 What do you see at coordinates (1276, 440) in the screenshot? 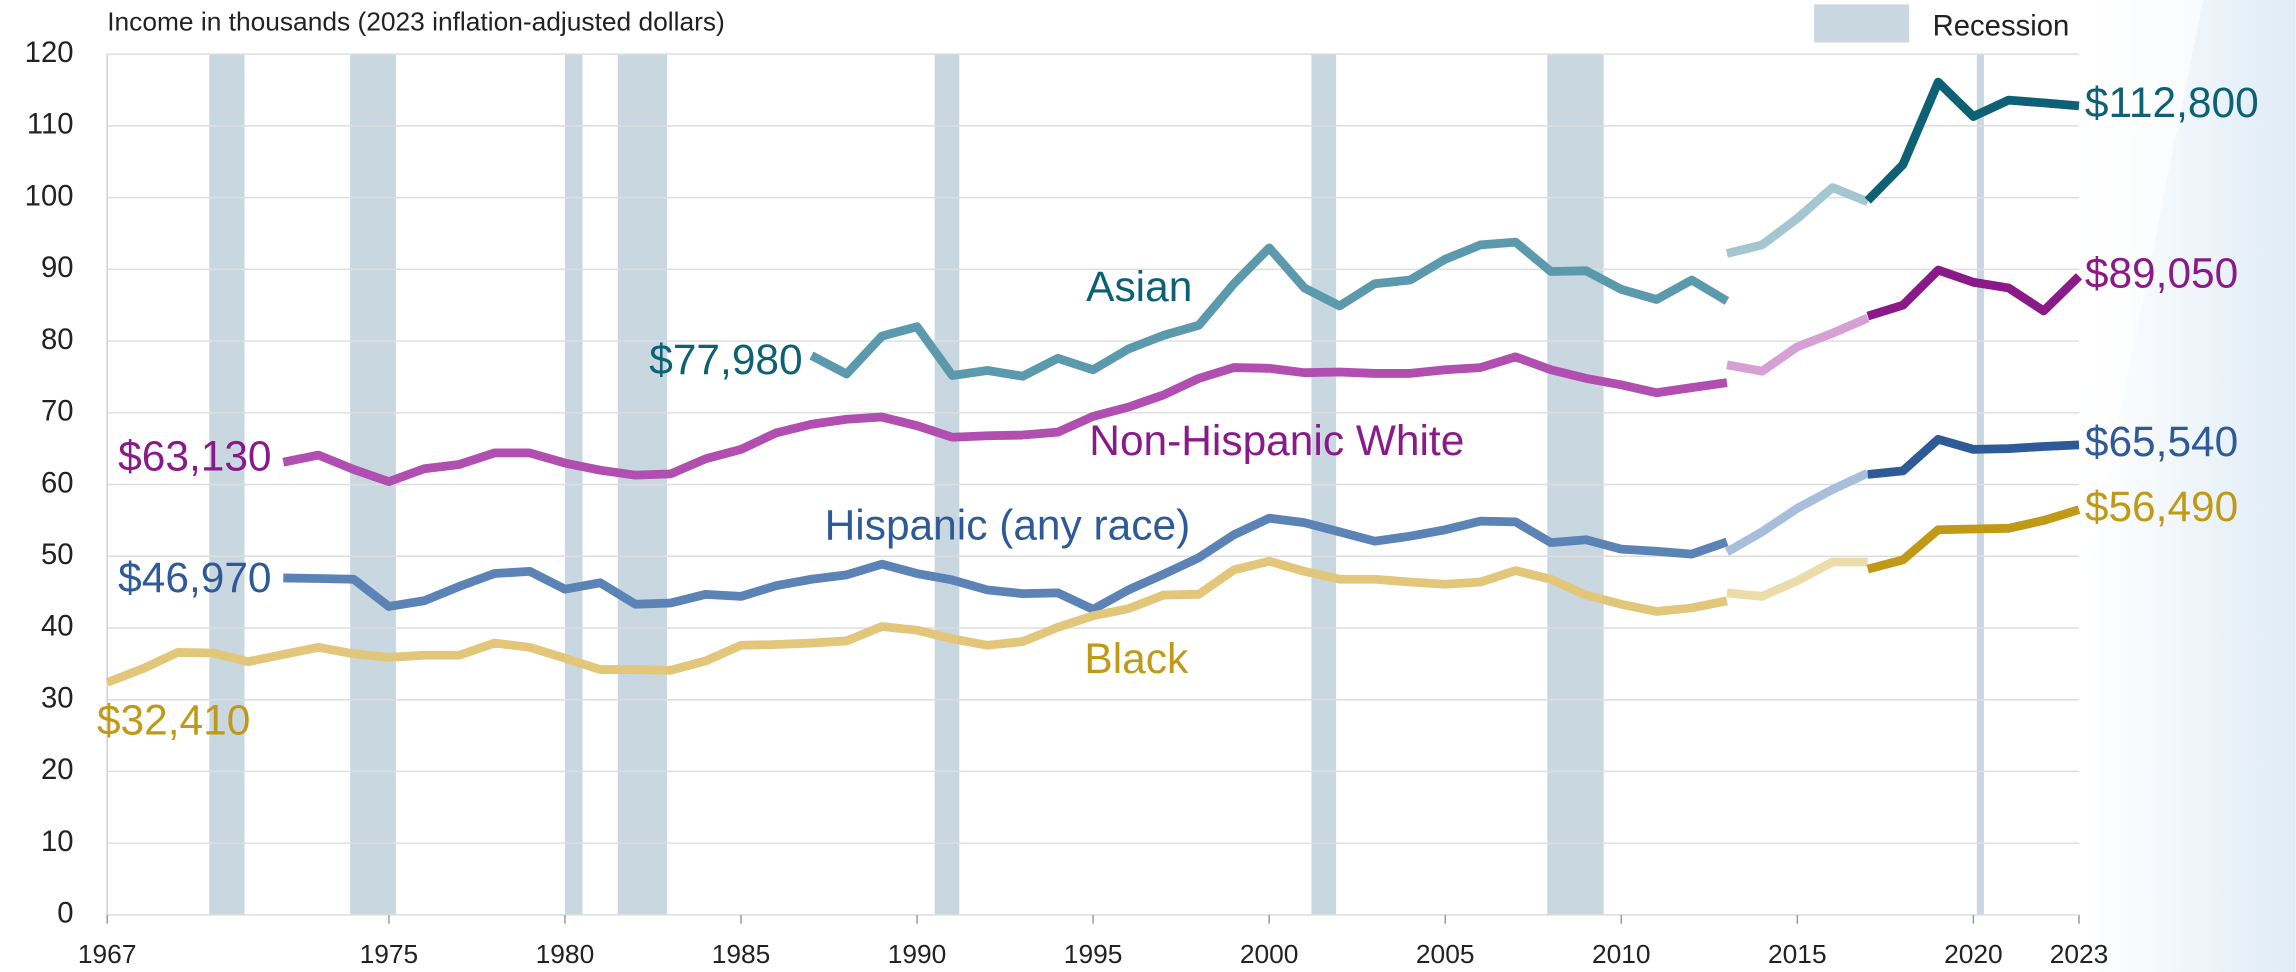
I see `series-label: Non-Hispanic White` at bounding box center [1276, 440].